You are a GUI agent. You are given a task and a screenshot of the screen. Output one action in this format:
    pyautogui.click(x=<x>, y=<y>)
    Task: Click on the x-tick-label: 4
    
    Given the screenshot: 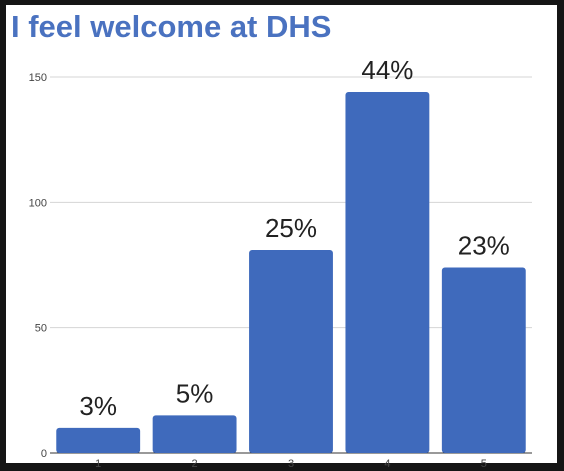 What is the action you would take?
    pyautogui.click(x=387, y=464)
    